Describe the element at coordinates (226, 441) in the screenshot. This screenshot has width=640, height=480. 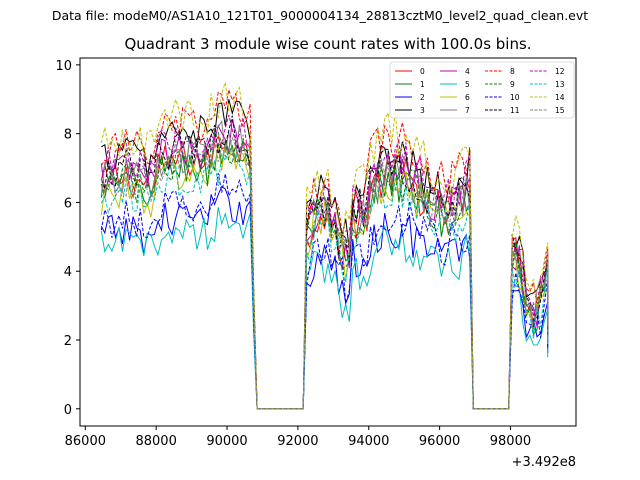
I see `x-tick-label: 90000` at that location.